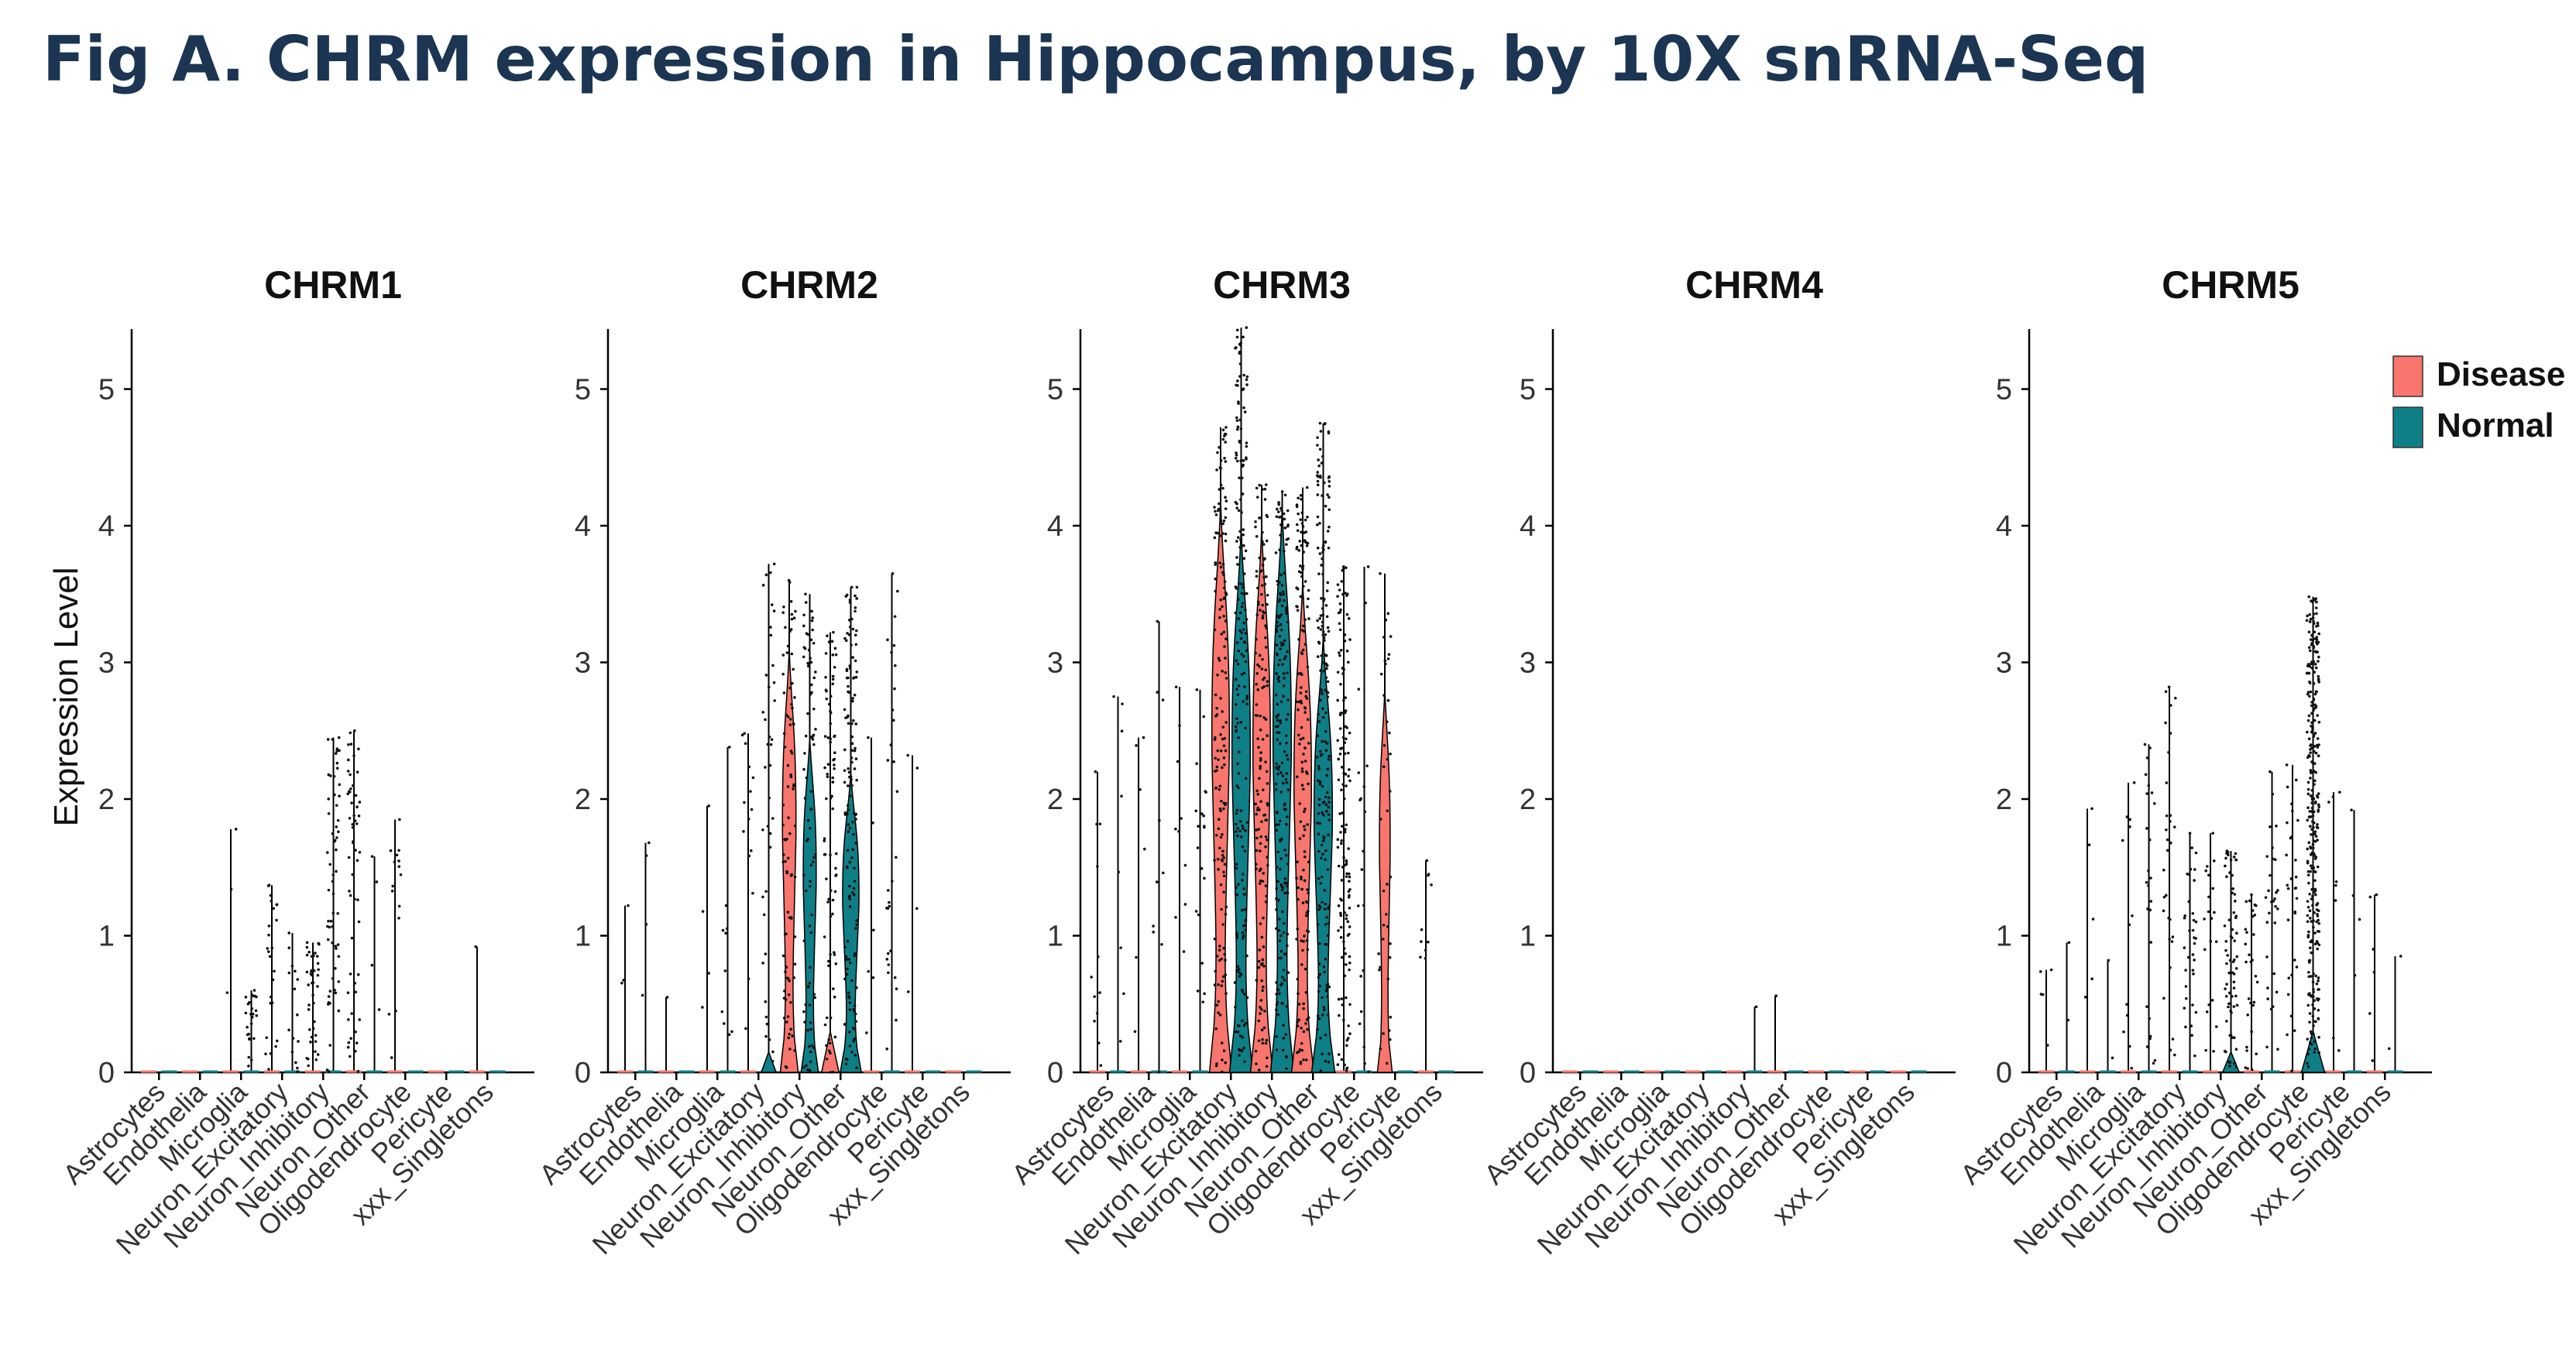  Describe the element at coordinates (66, 696) in the screenshot. I see `y-axis-label: Expression Level` at that location.